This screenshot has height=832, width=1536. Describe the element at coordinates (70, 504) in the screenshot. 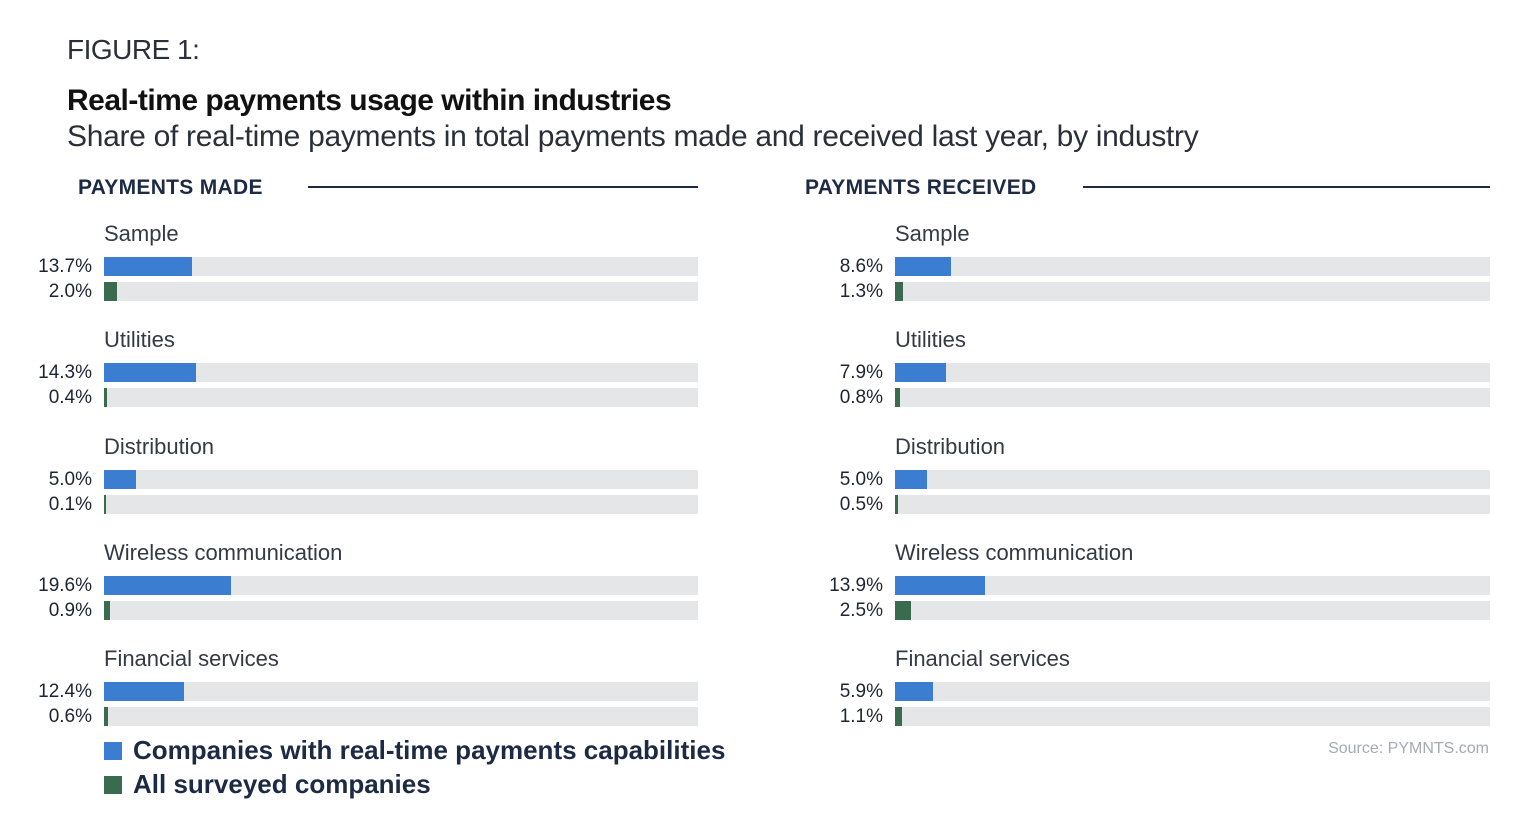

I see `data-label: 0.1%` at that location.